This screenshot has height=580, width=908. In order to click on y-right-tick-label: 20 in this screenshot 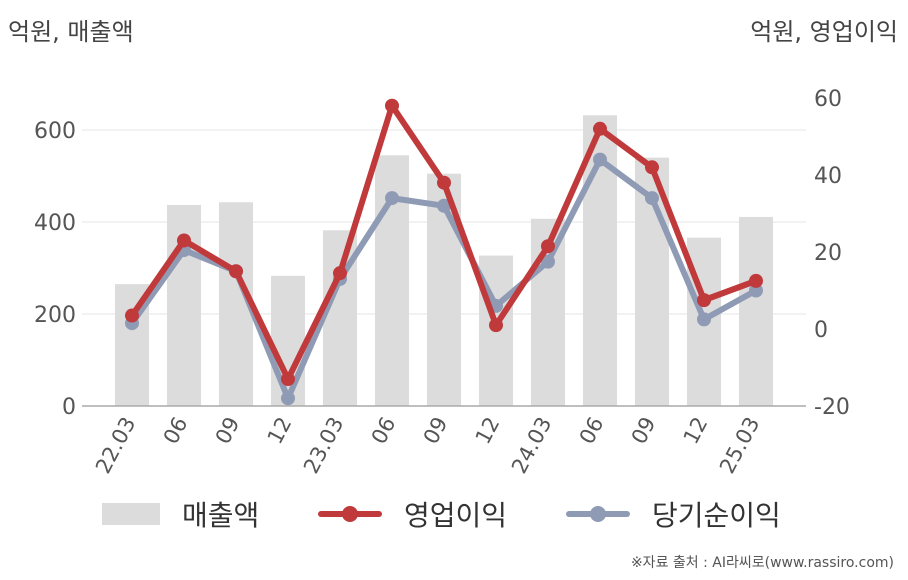, I will do `click(828, 253)`.